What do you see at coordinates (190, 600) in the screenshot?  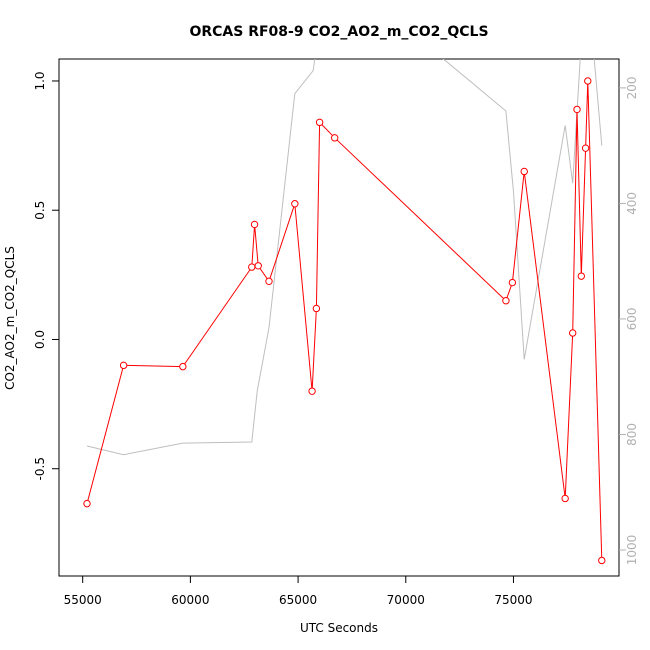 I see `x-tick-label: 60000` at bounding box center [190, 600].